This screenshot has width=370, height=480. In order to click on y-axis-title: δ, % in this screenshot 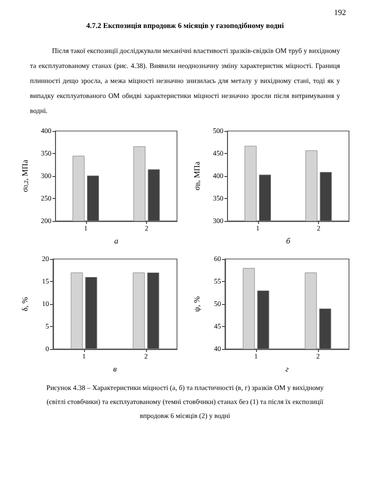, I will do `click(25, 304)`.